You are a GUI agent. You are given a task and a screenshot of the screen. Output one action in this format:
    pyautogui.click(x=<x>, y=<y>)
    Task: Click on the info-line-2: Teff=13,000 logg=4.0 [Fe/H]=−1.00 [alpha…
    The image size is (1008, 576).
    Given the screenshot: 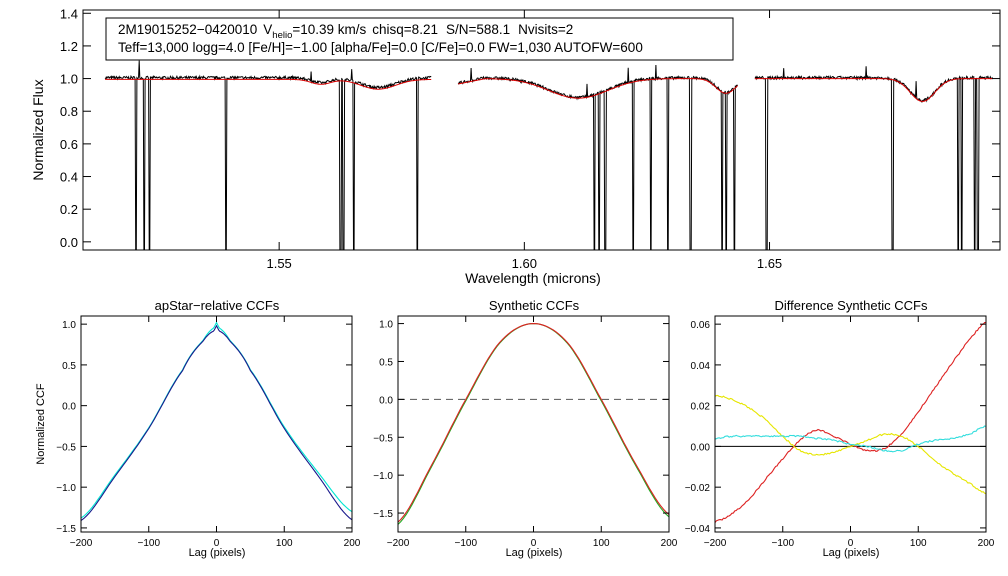 What is the action you would take?
    pyautogui.click(x=380, y=47)
    